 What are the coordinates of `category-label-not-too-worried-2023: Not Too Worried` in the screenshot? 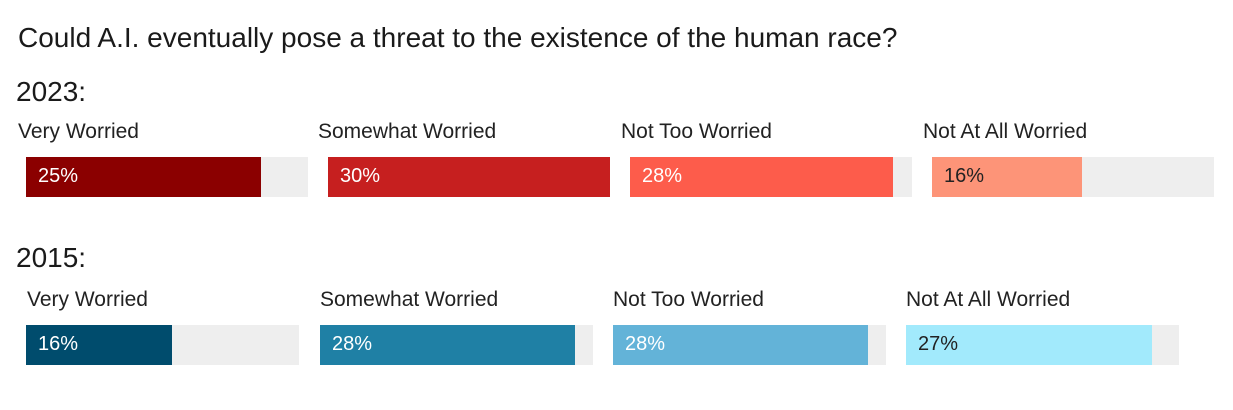 It's located at (696, 131).